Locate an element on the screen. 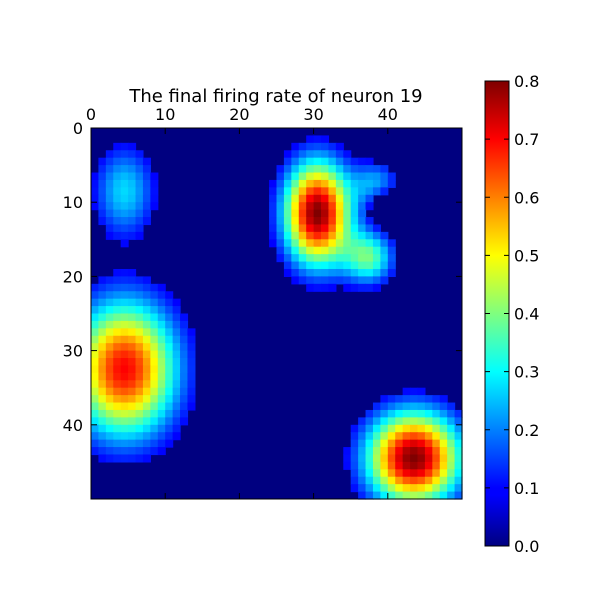  y-tick-label: 20 is located at coordinates (73, 276).